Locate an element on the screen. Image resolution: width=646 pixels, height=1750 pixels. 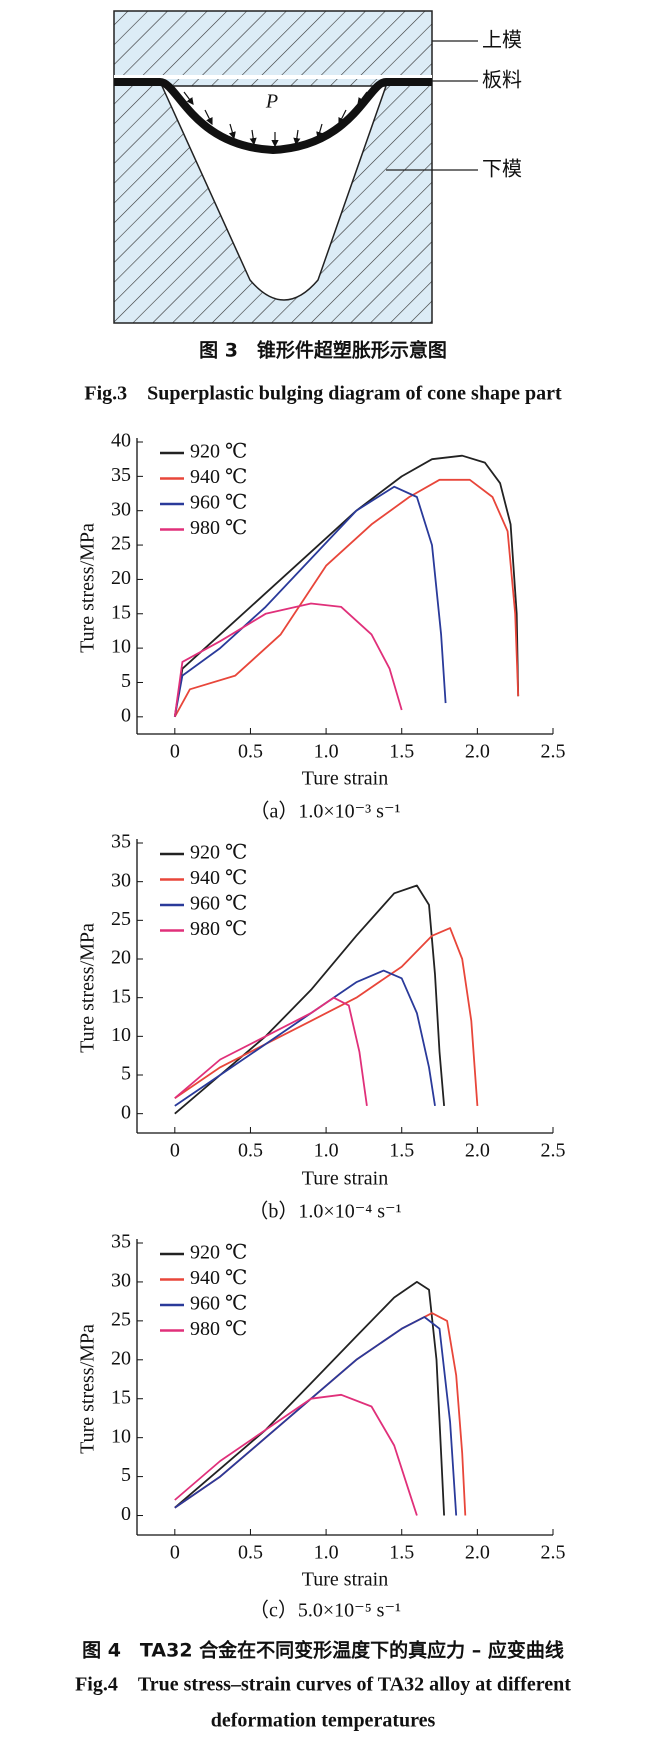
pressure-arrows is located at coordinates (275, 119).